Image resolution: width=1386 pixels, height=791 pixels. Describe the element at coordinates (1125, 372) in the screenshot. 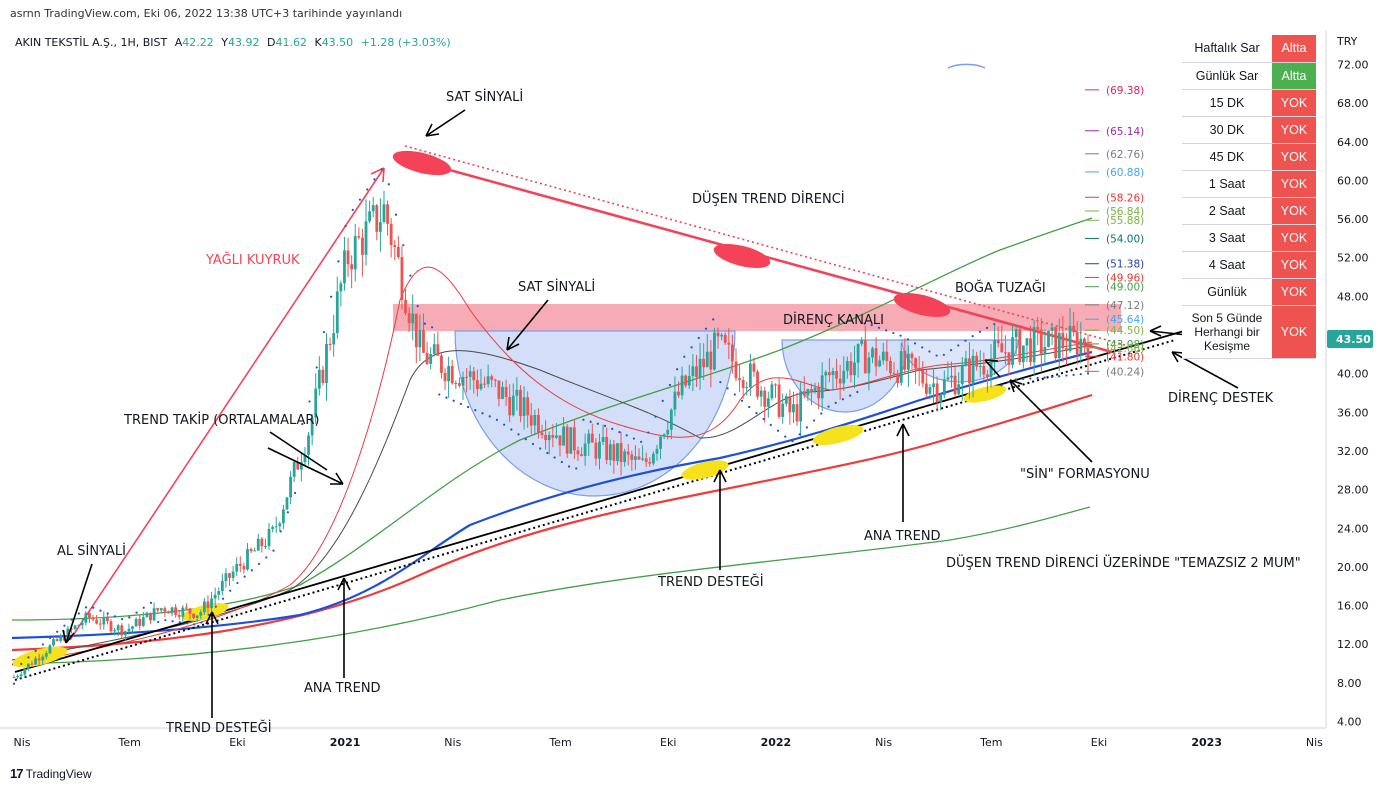

I see `fib-level-label: (40.24)` at that location.